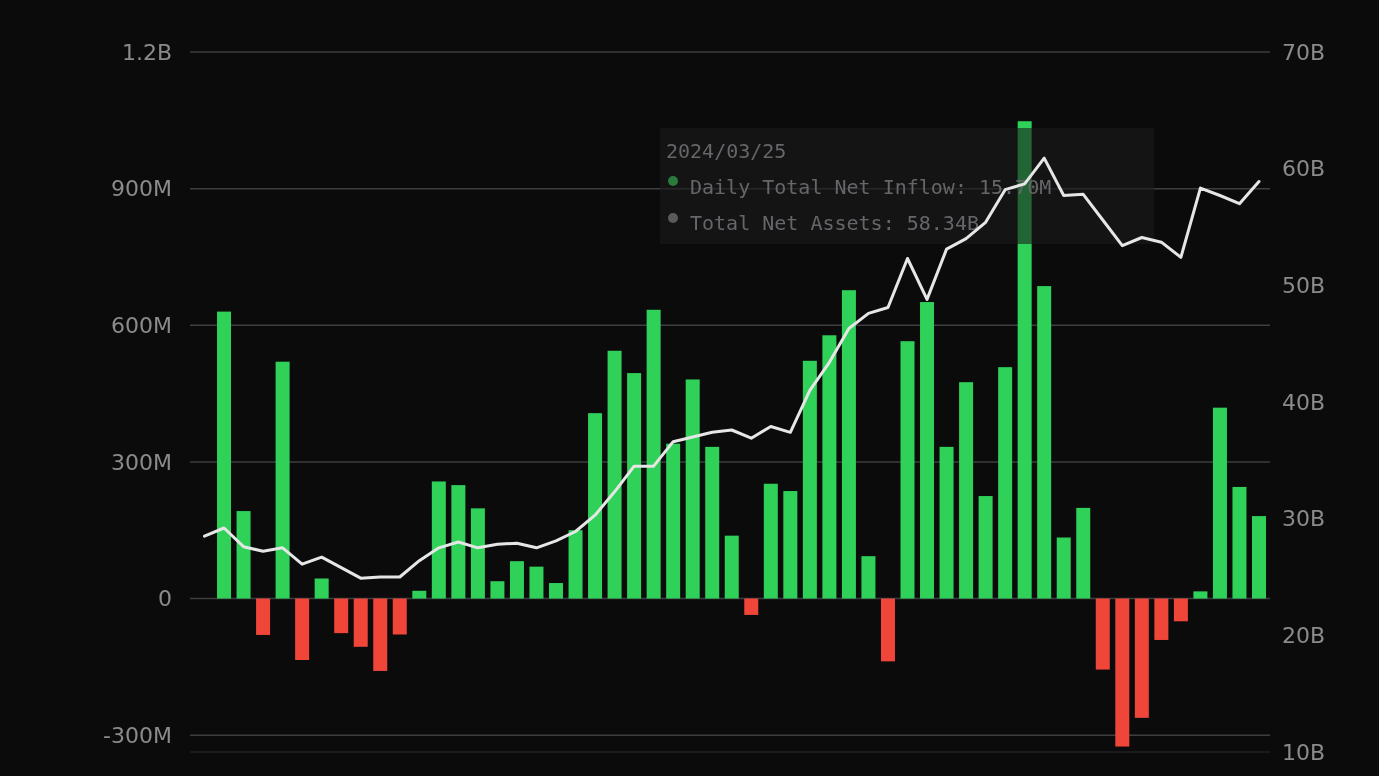  I want to click on y-tick-label: 300M, so click(141, 462).